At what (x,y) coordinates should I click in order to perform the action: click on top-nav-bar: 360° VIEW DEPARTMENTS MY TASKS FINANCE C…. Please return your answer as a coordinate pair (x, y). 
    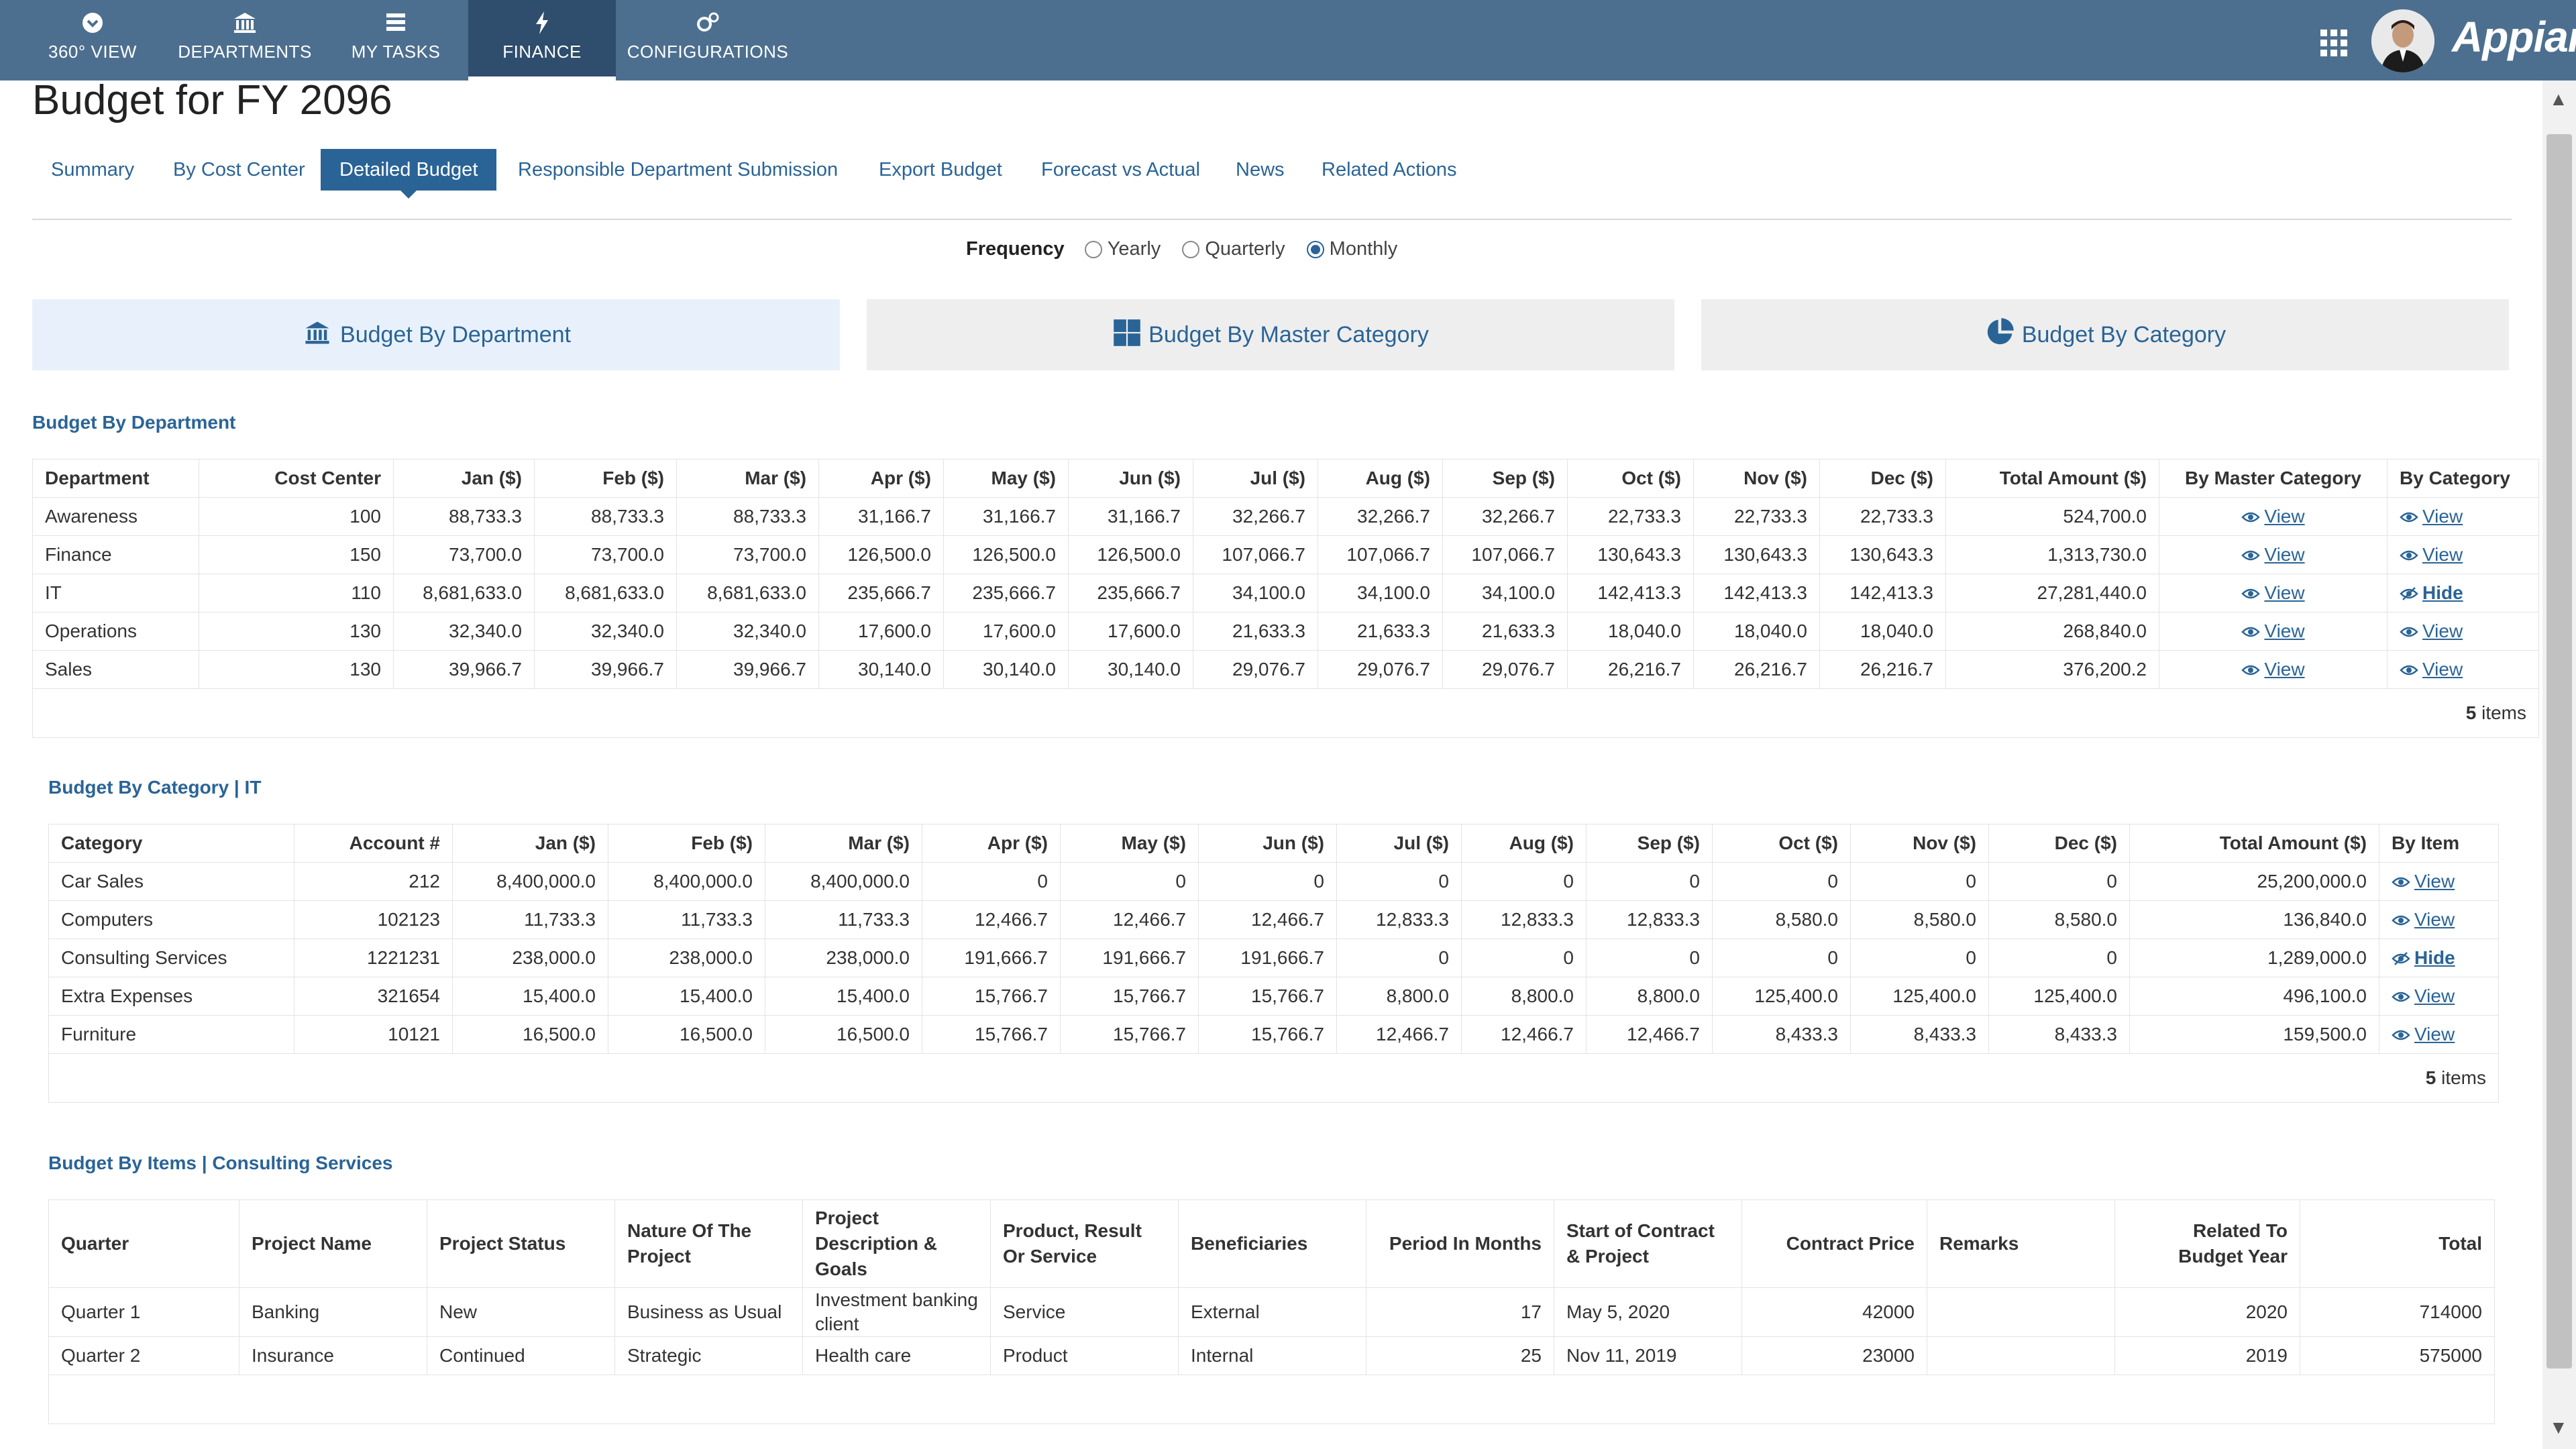
    Looking at the image, I should click on (1288, 40).